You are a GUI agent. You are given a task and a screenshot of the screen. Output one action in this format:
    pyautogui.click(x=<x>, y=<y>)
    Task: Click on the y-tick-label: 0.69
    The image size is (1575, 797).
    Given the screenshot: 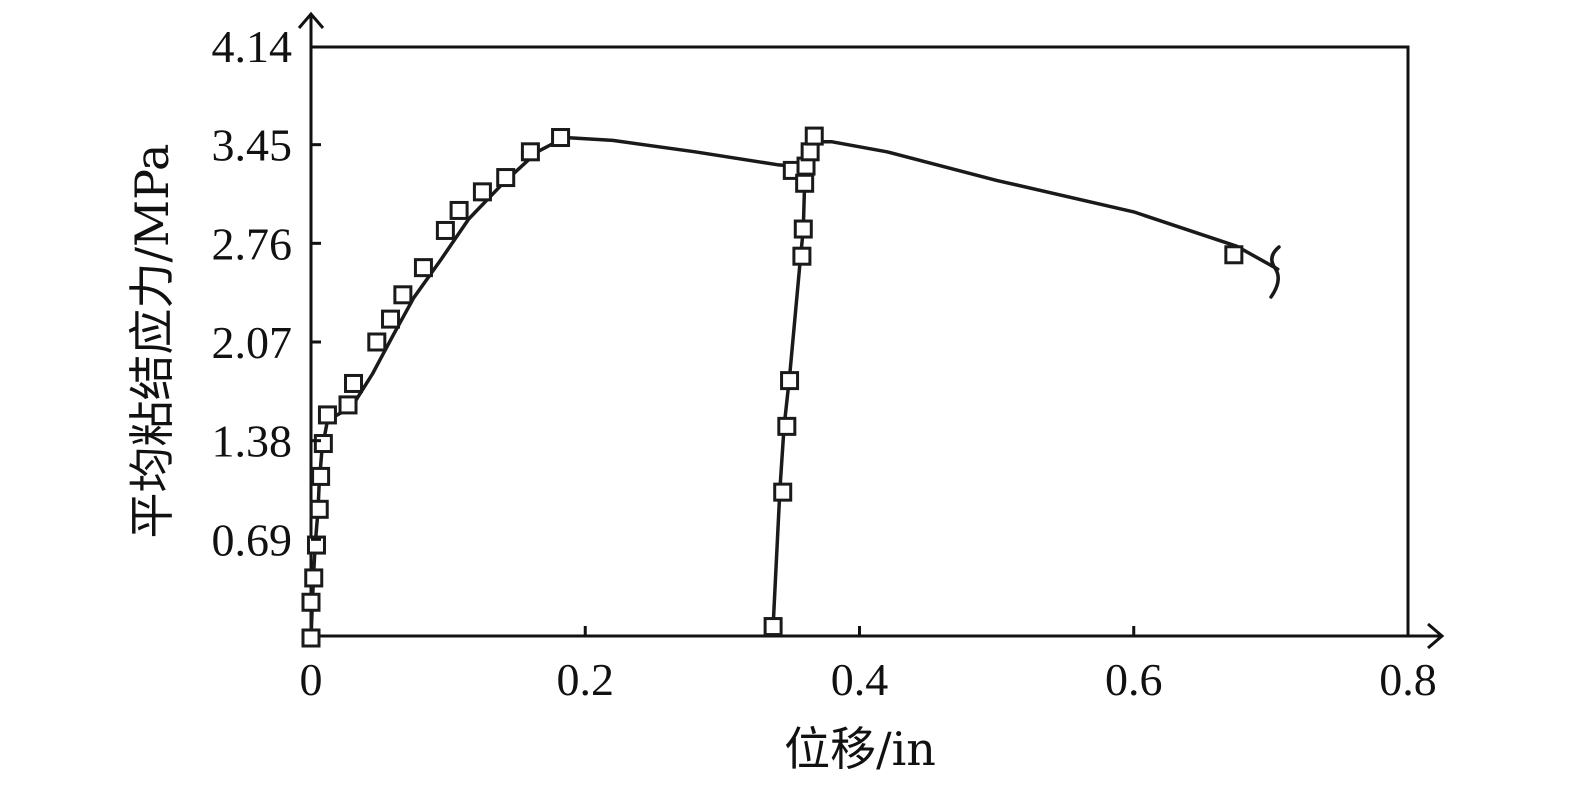 What is the action you would take?
    pyautogui.click(x=252, y=539)
    